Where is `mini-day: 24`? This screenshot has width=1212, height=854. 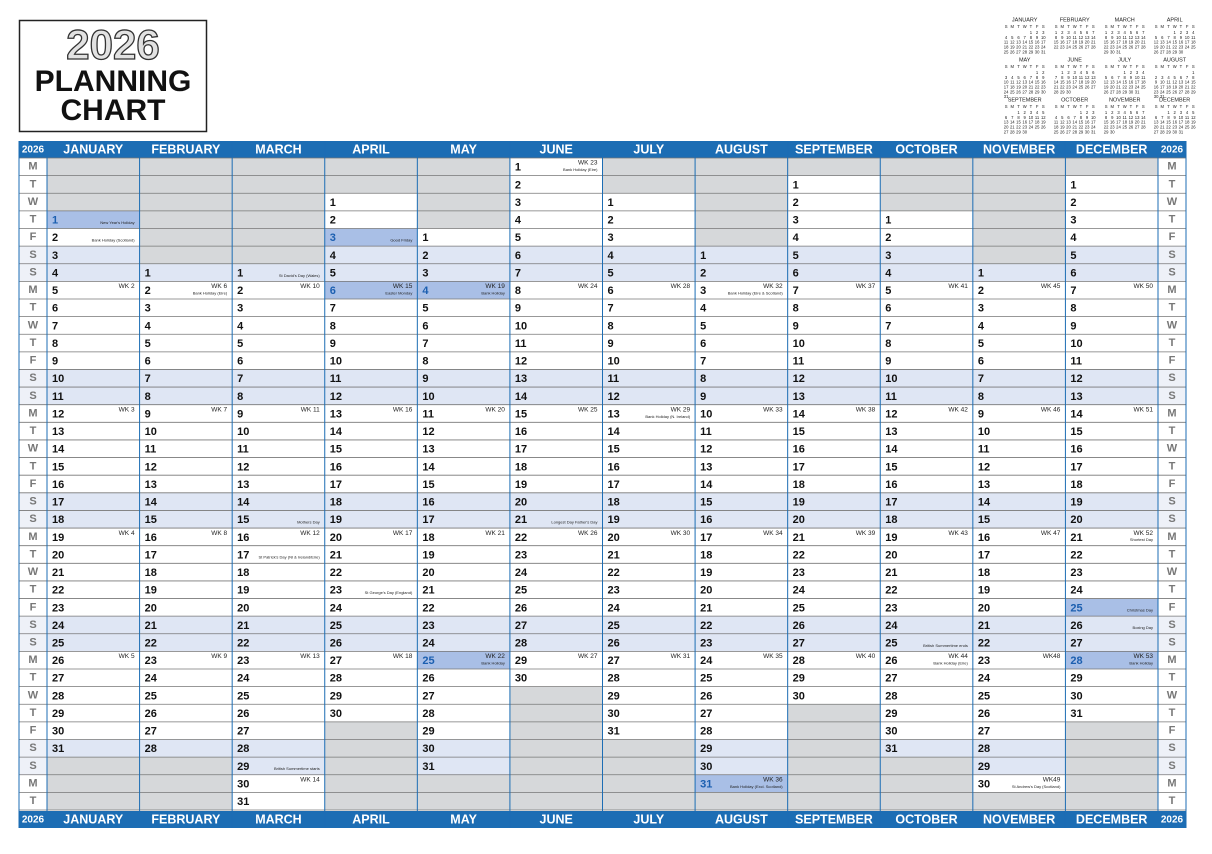 mini-day: 24 is located at coordinates (1031, 127).